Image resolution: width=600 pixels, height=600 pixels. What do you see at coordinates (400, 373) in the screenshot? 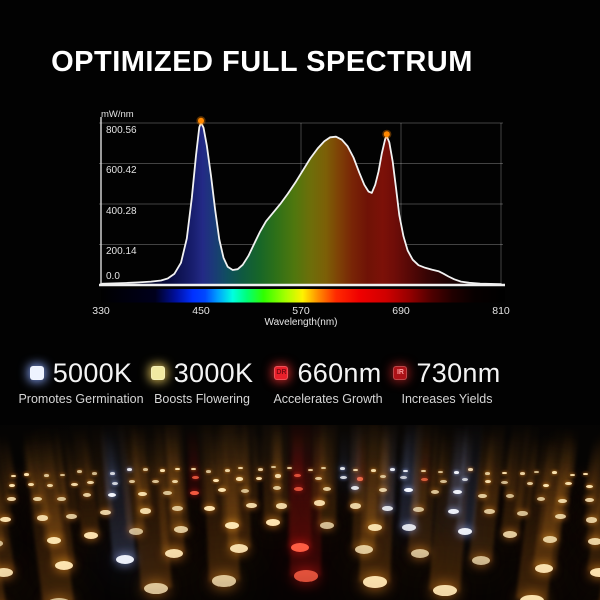
I see `infrared-led-chip-icon: IR` at bounding box center [400, 373].